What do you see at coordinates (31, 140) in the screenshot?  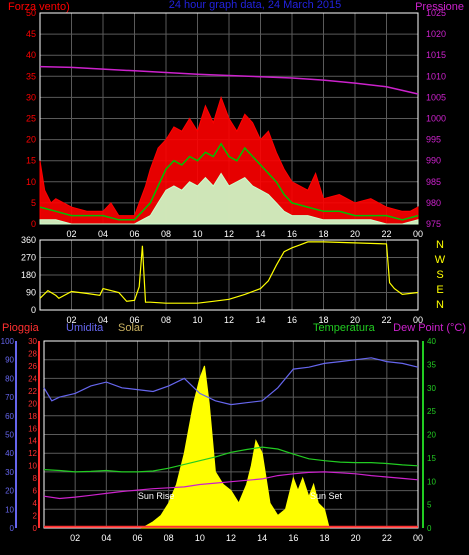 I see `wind-tick-label: 20` at bounding box center [31, 140].